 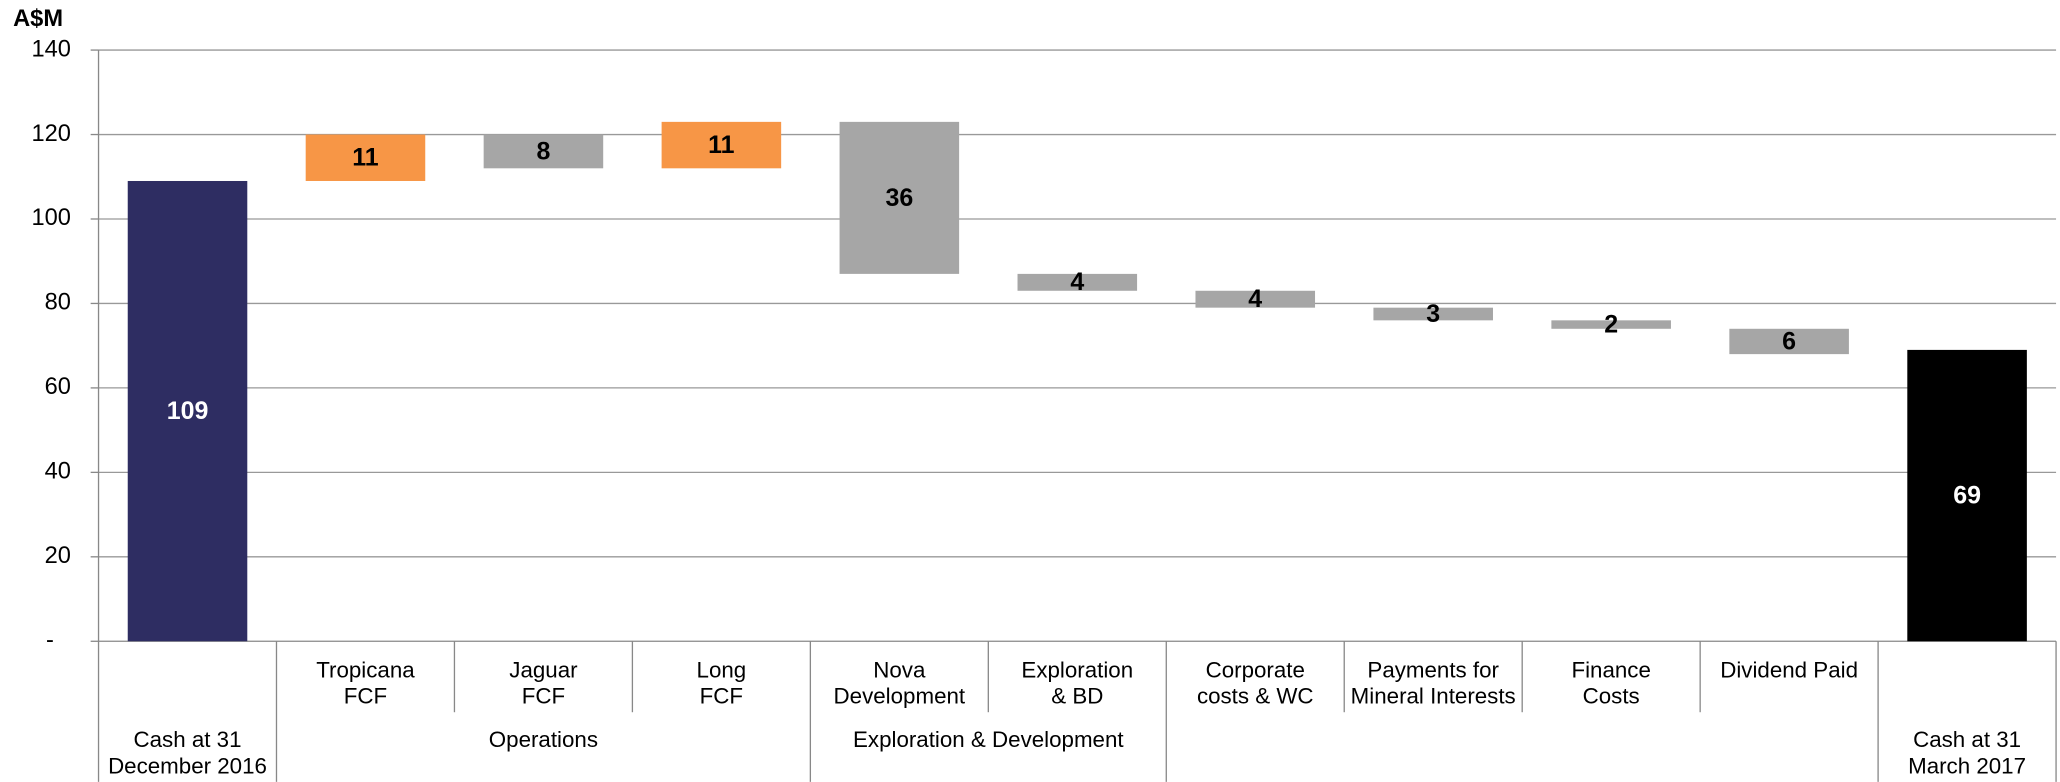 What do you see at coordinates (988, 739) in the screenshot?
I see `group-label: Exploration & Development` at bounding box center [988, 739].